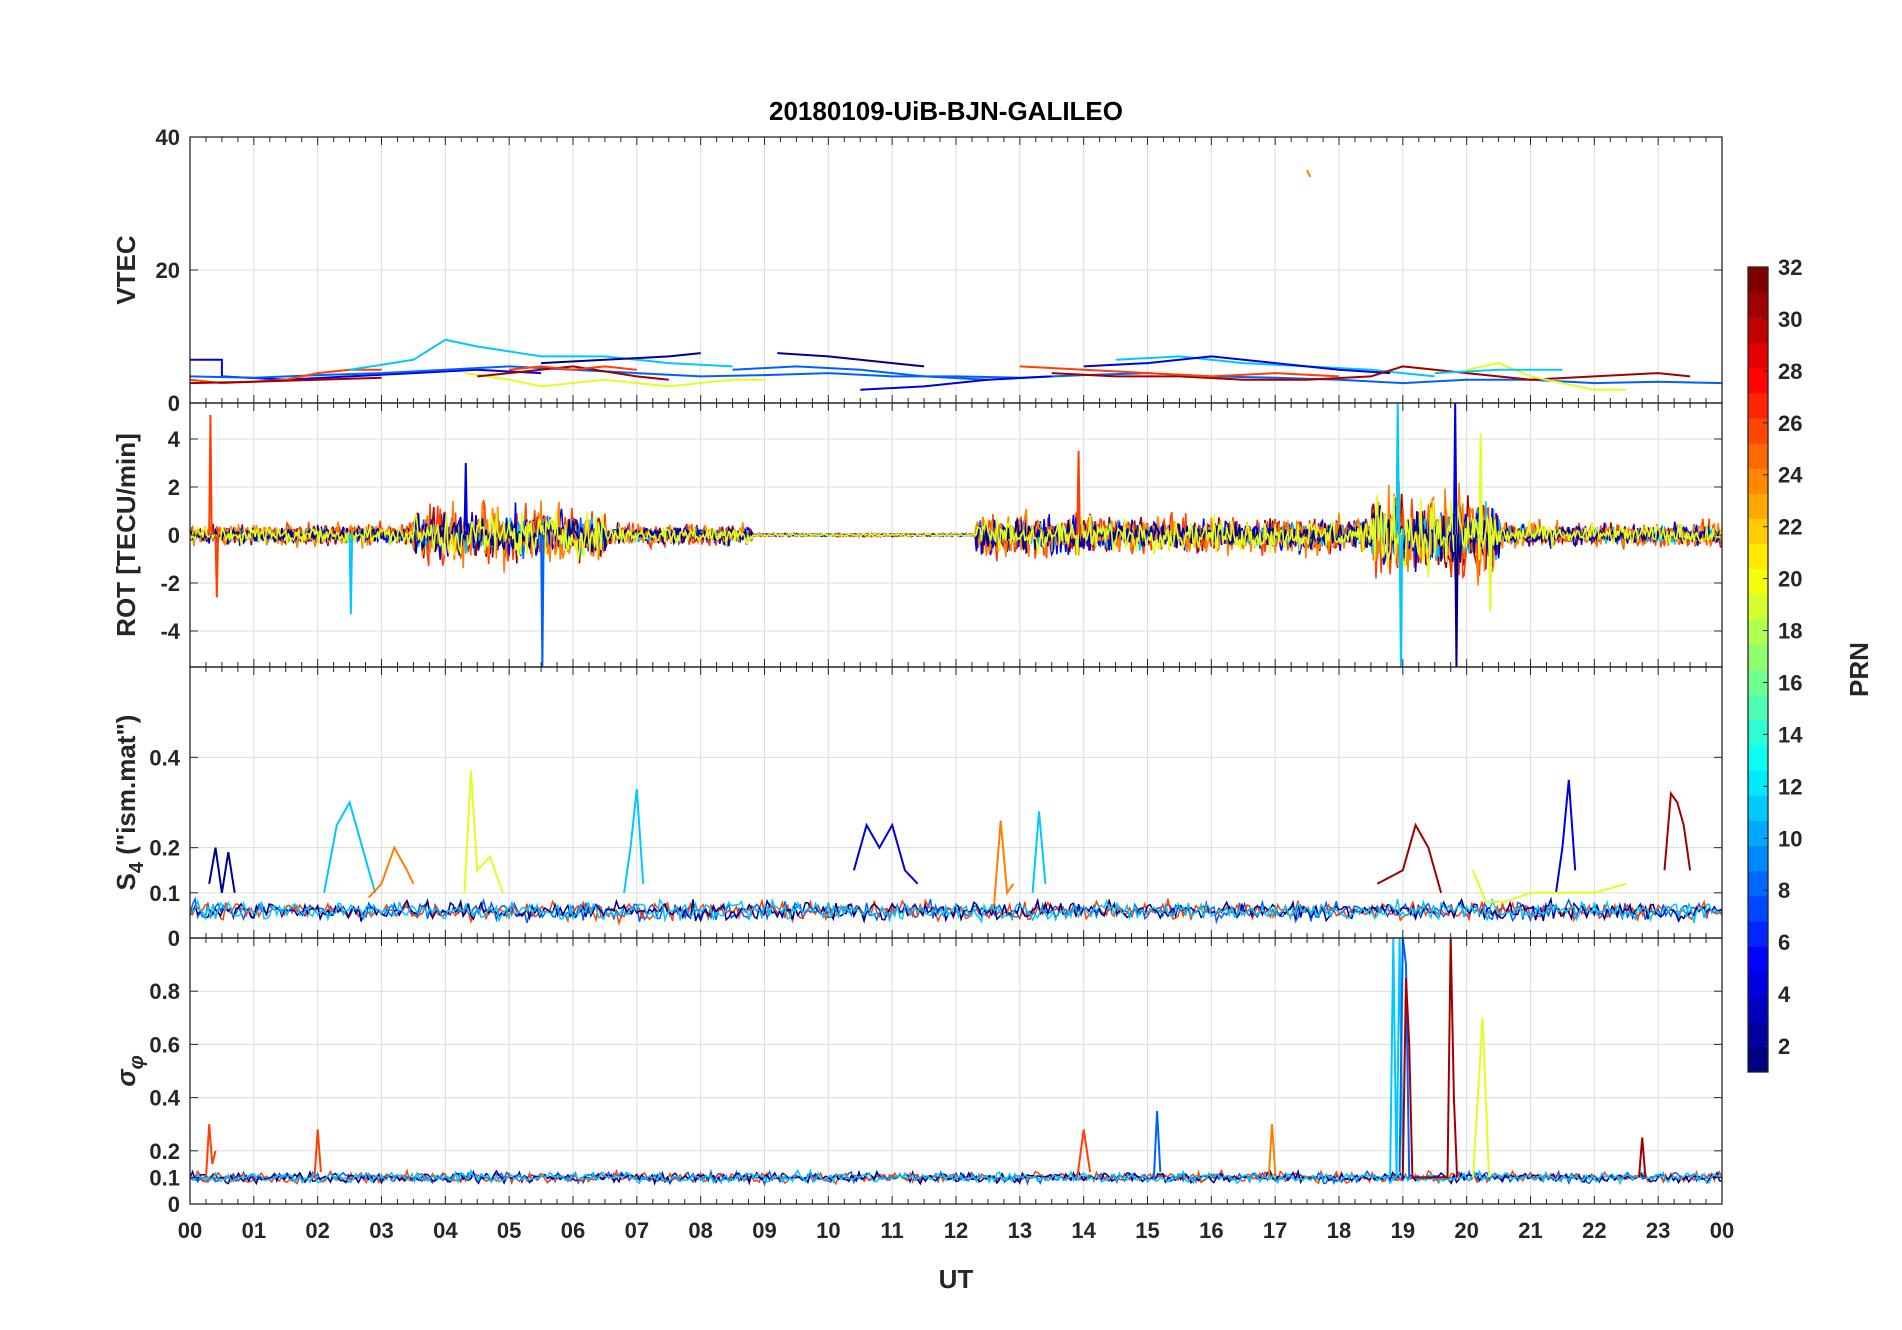 This screenshot has height=1330, width=1902. I want to click on x-tick-label: 06, so click(573, 1230).